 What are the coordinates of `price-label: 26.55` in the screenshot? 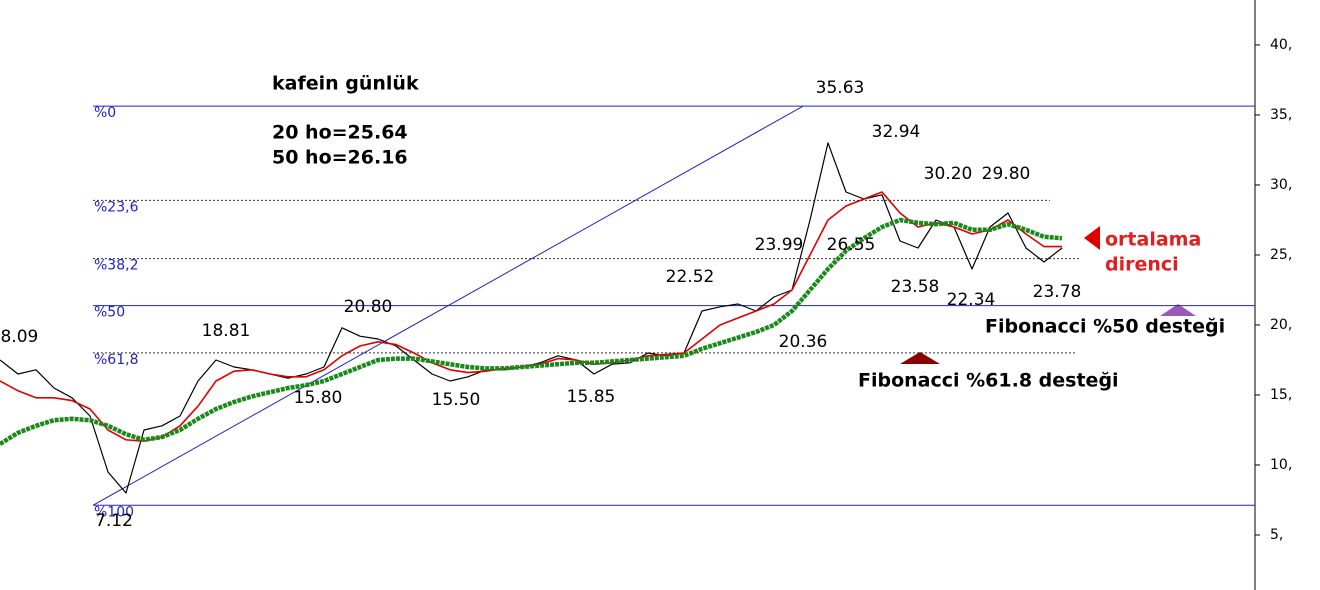 It's located at (851, 245).